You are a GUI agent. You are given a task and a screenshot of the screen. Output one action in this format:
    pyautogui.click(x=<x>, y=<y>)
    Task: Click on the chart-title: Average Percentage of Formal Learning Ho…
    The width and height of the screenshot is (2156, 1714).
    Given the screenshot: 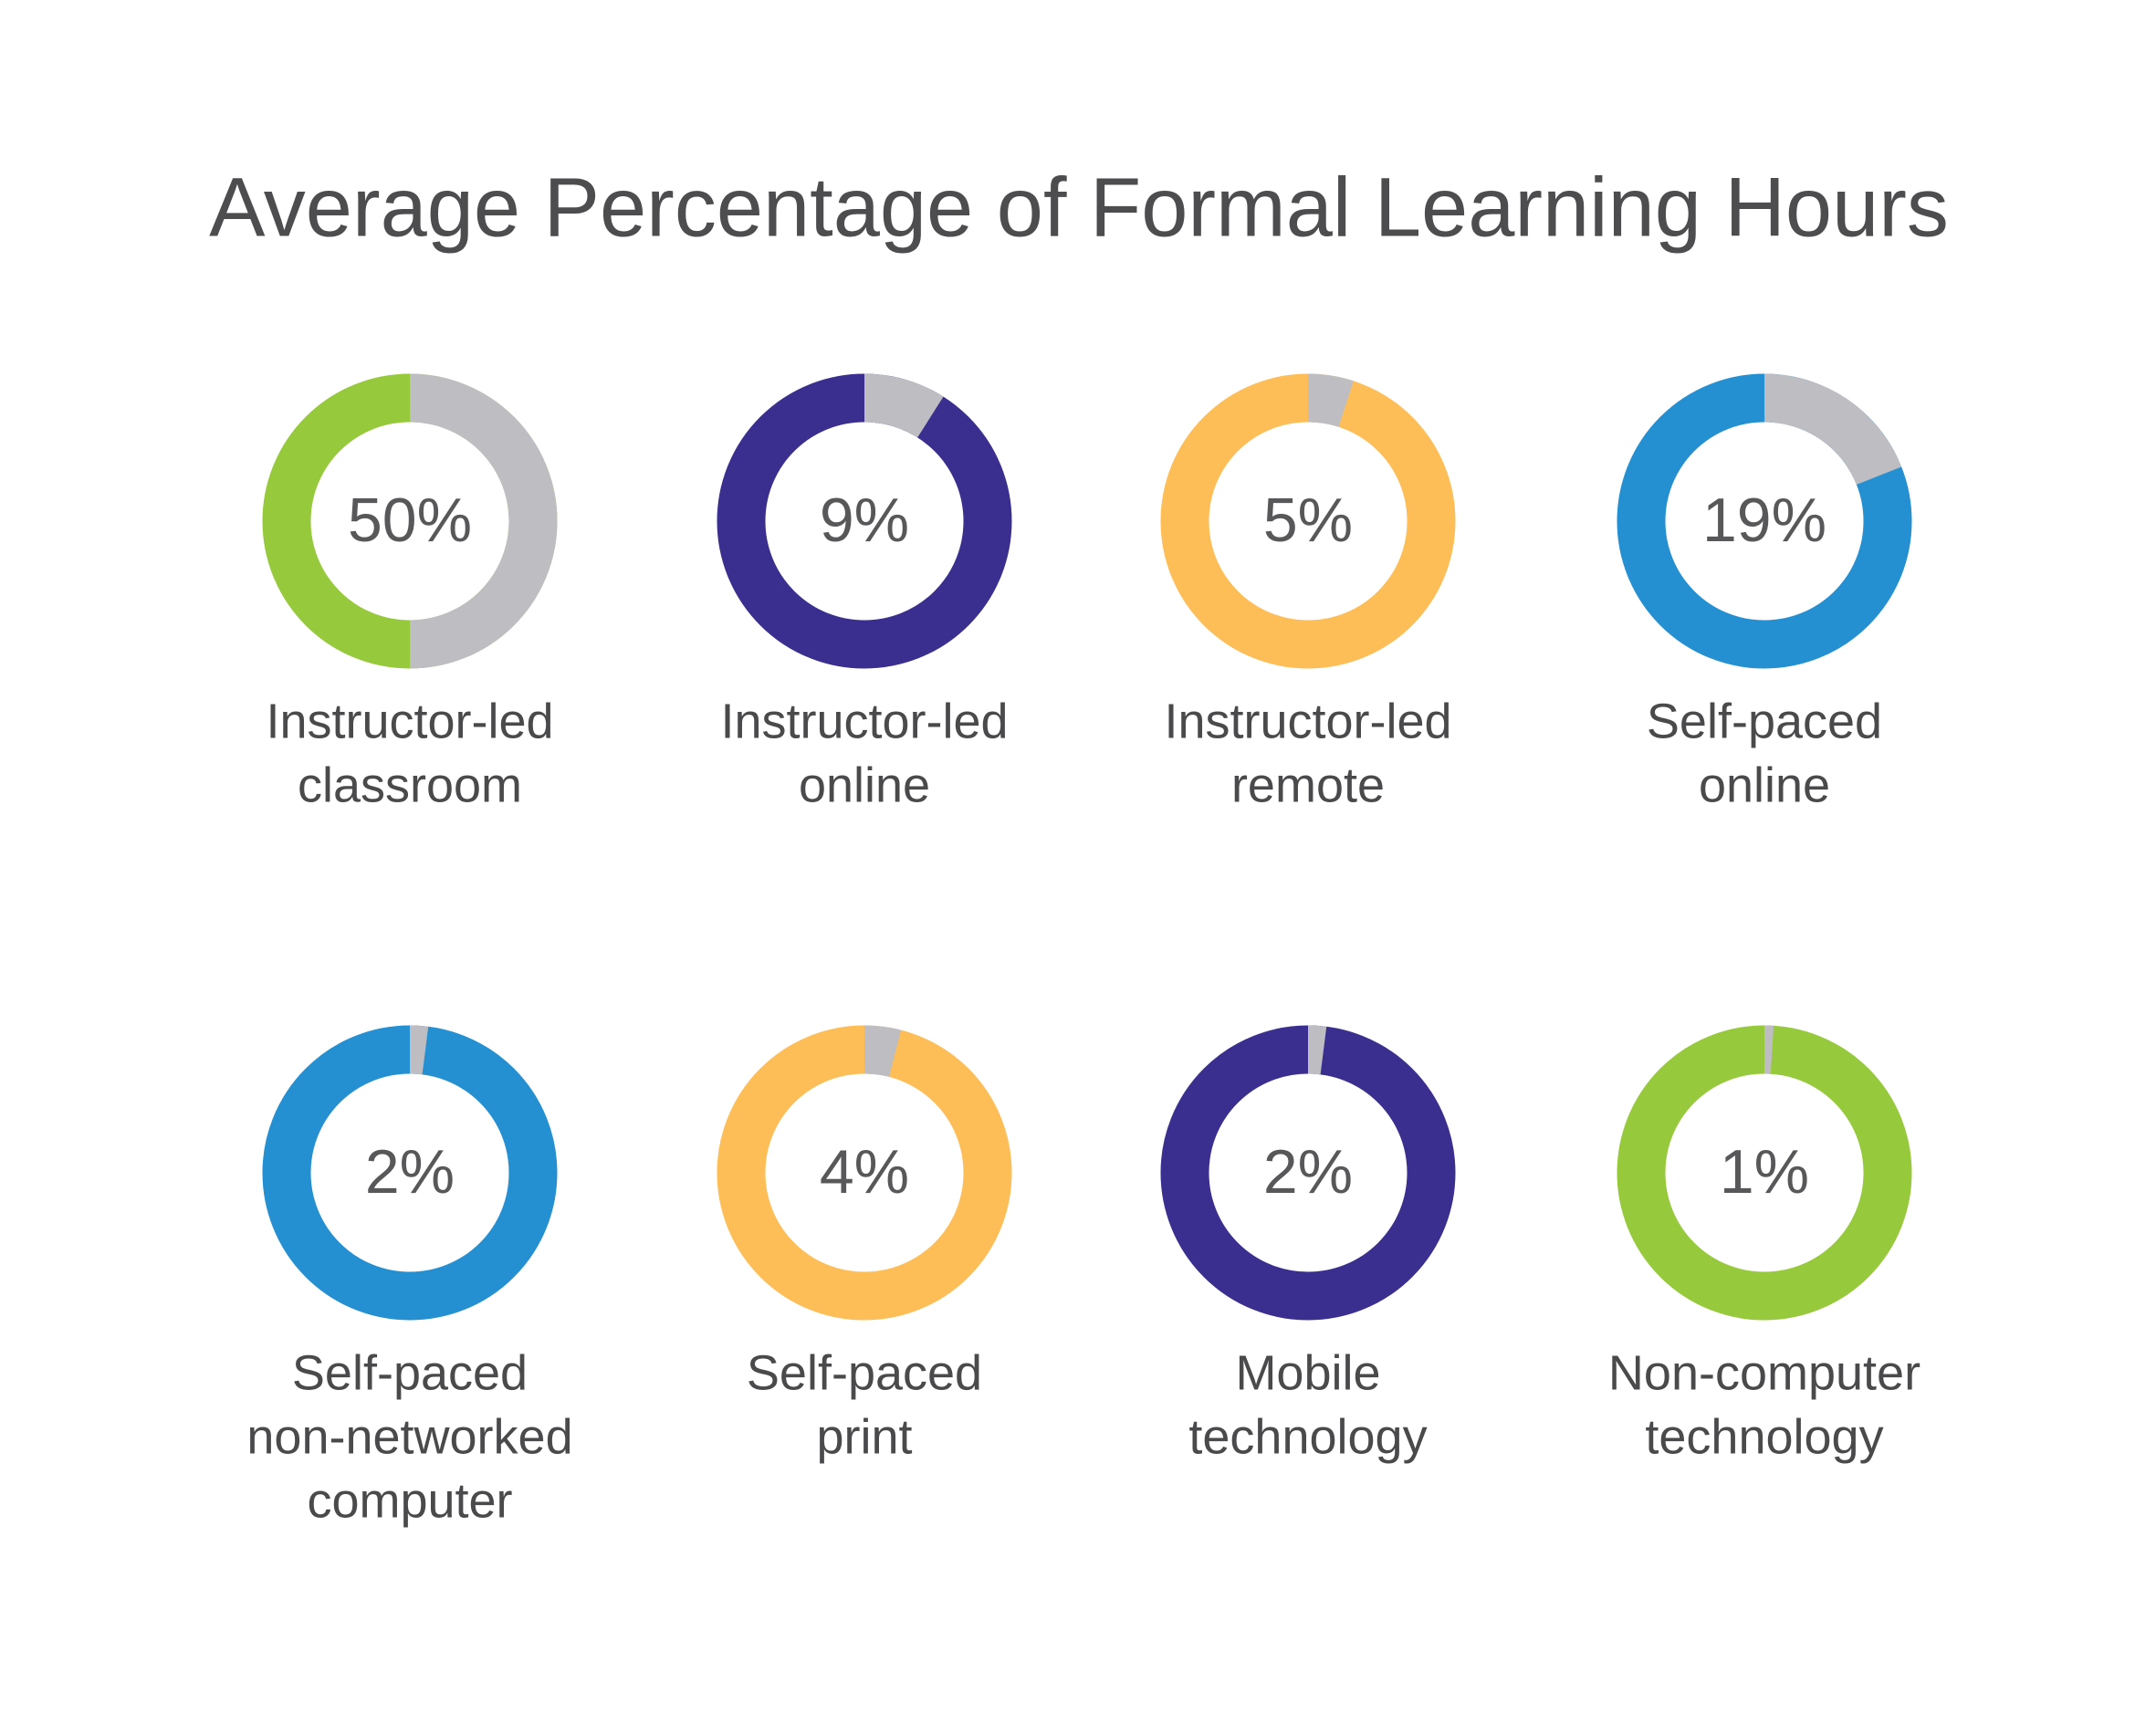 What is the action you would take?
    pyautogui.click(x=1079, y=208)
    